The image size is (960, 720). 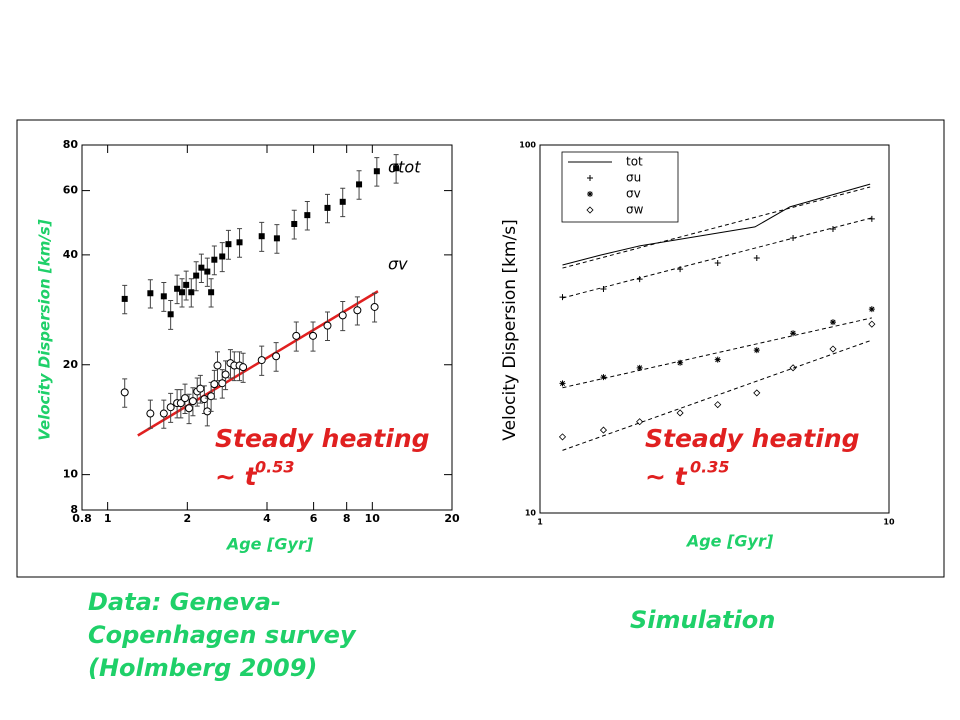 I want to click on y-tick-label: 20, so click(x=71, y=364).